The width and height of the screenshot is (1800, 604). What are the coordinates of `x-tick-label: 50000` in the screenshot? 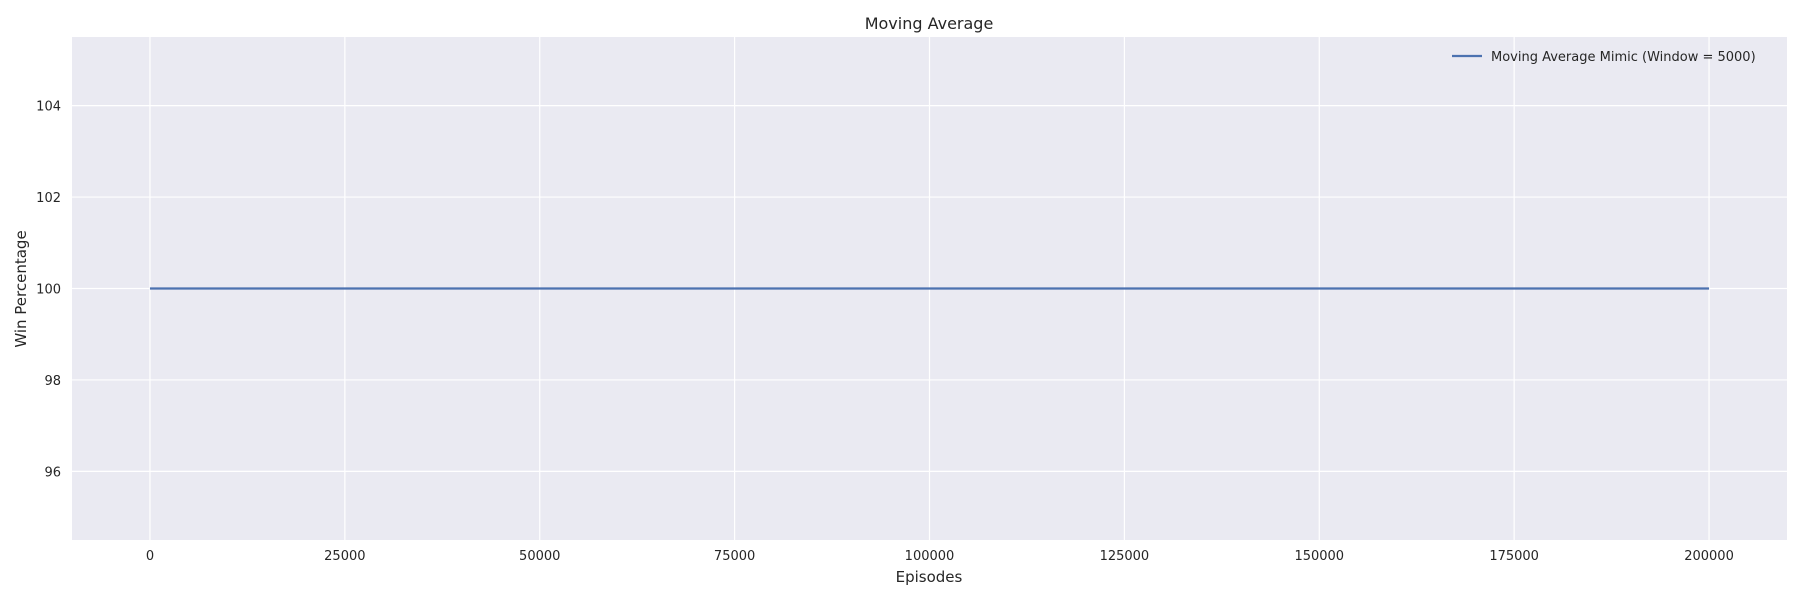 It's located at (539, 556).